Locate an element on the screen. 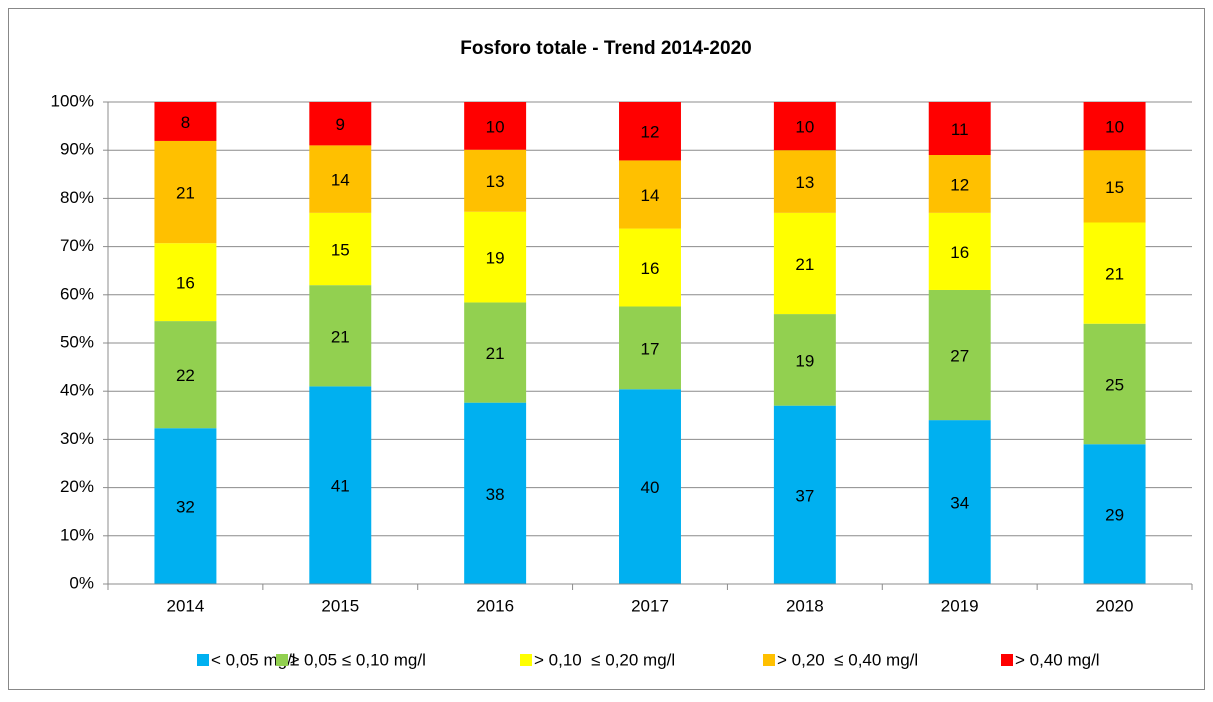  data-label: 34 is located at coordinates (959, 503).